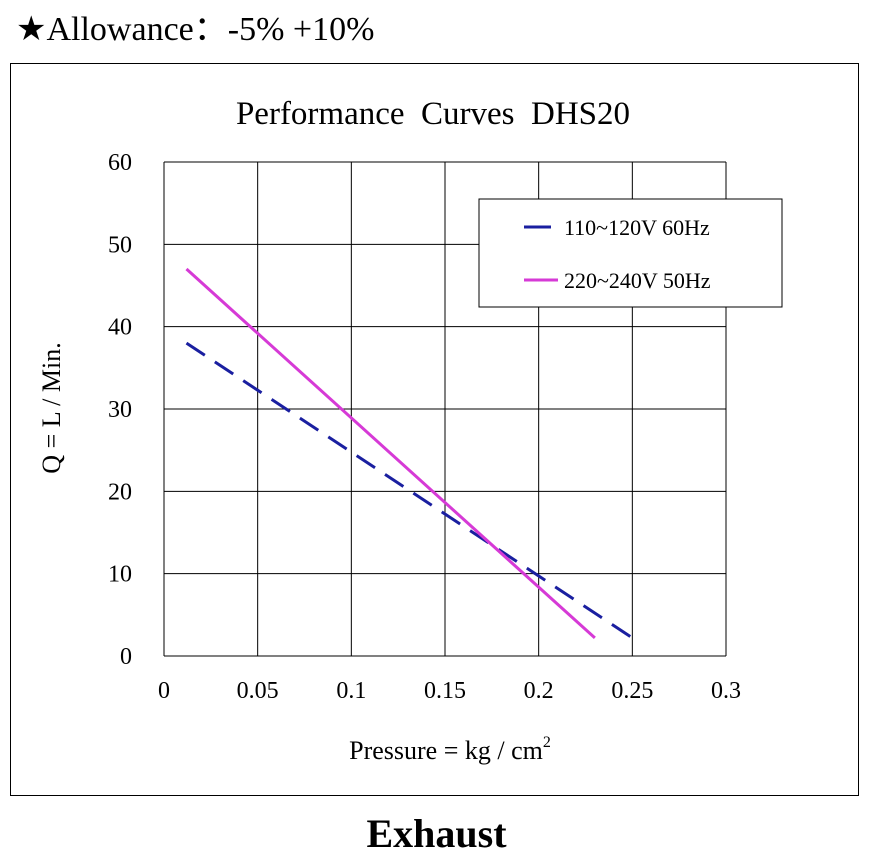 The width and height of the screenshot is (873, 862). Describe the element at coordinates (164, 691) in the screenshot. I see `x-tick-label: 0` at that location.